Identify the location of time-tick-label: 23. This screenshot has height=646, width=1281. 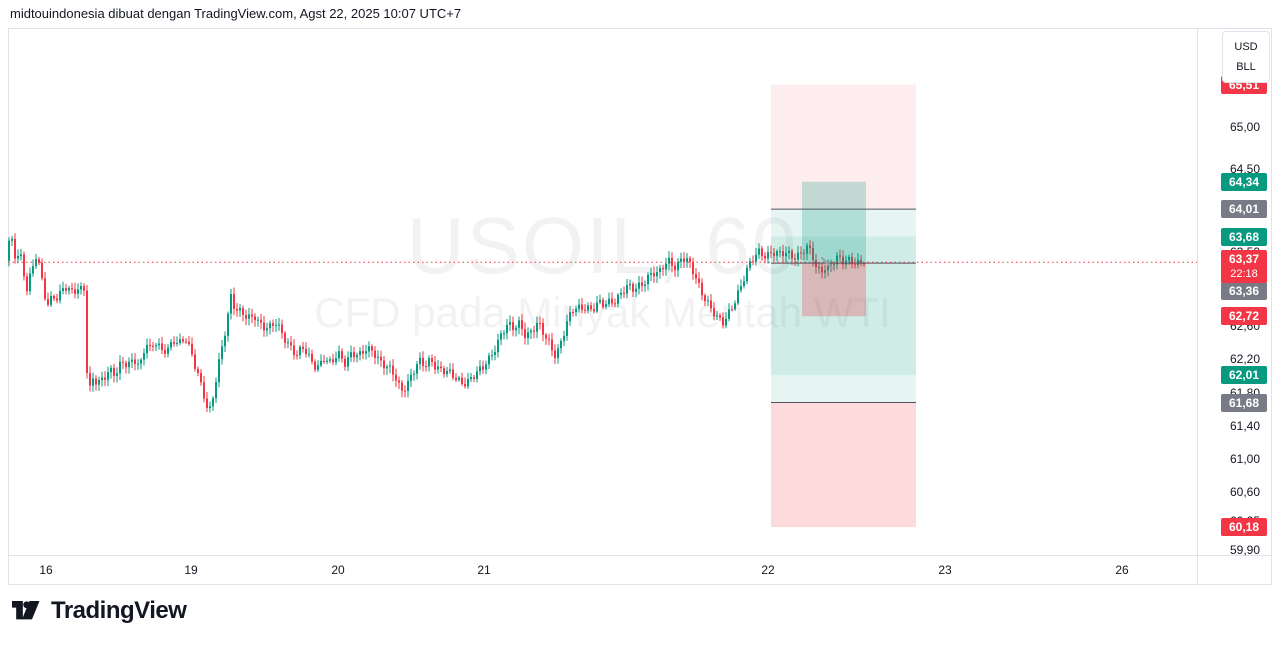
(945, 570).